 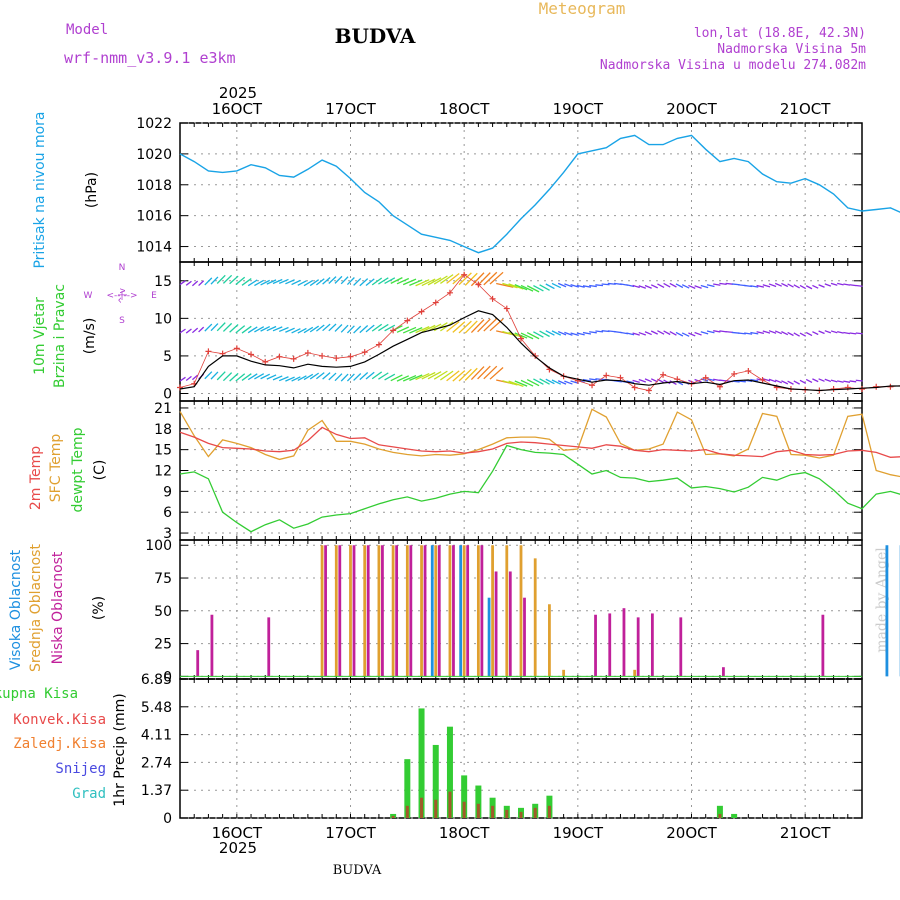 I want to click on compass-e: E, so click(x=154, y=296).